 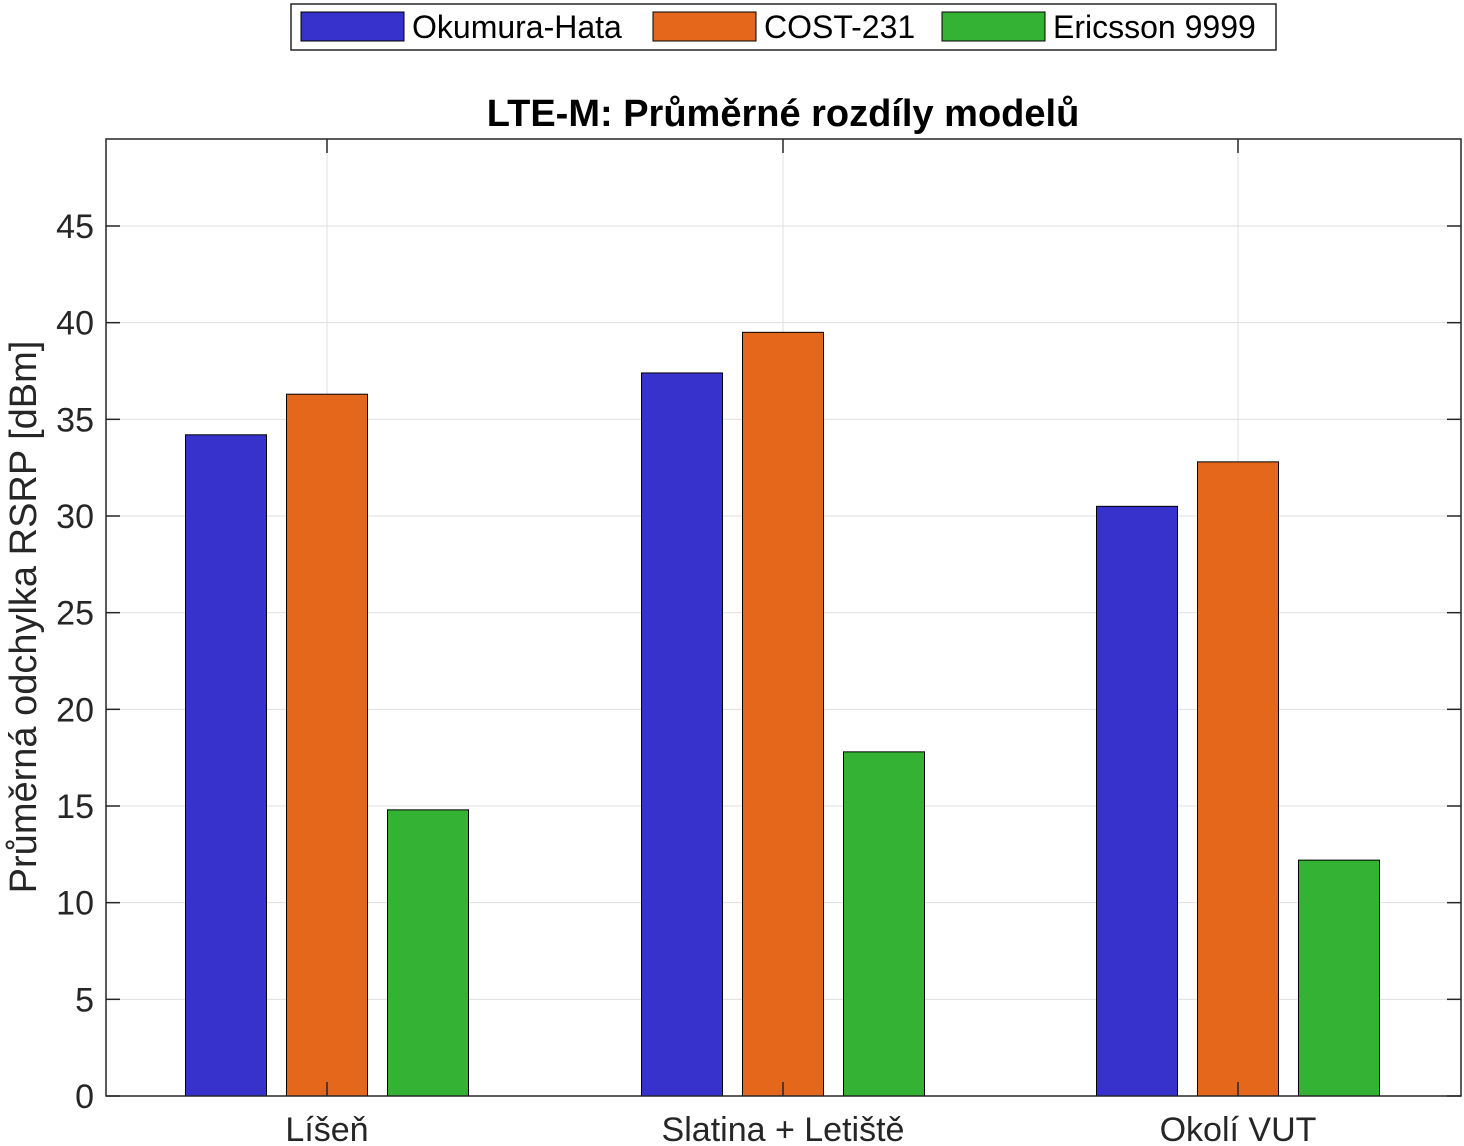 What do you see at coordinates (75, 710) in the screenshot?
I see `y-tick-label: 20` at bounding box center [75, 710].